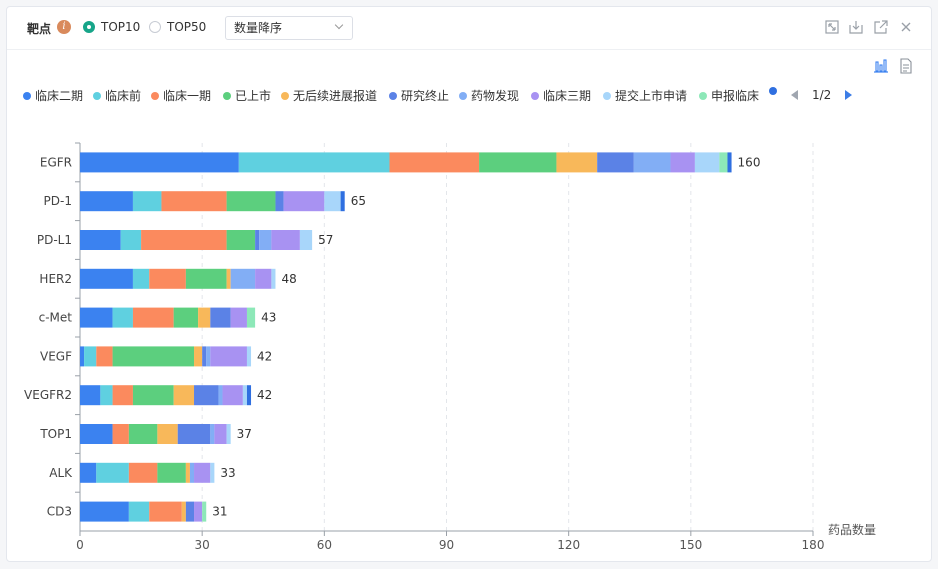 This screenshot has width=938, height=569. What do you see at coordinates (561, 95) in the screenshot?
I see `legend-item: 临床三期` at bounding box center [561, 95].